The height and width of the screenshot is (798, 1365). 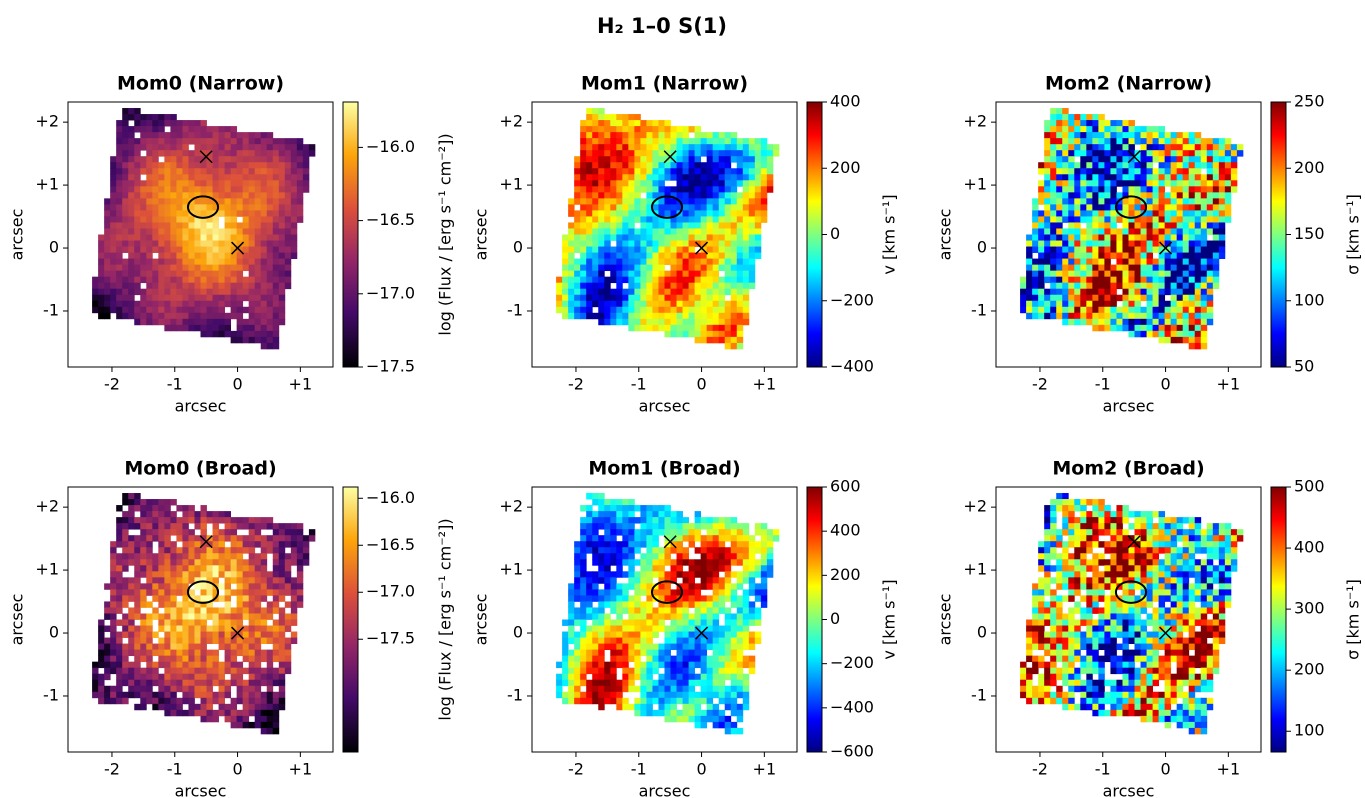 I want to click on colorbar-tick-label: −17.5, so click(x=390, y=638).